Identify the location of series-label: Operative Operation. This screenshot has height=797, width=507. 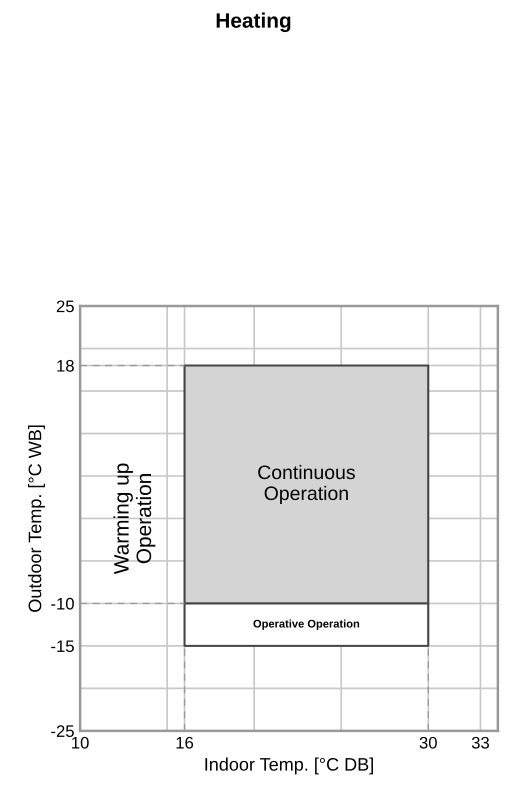
(306, 624).